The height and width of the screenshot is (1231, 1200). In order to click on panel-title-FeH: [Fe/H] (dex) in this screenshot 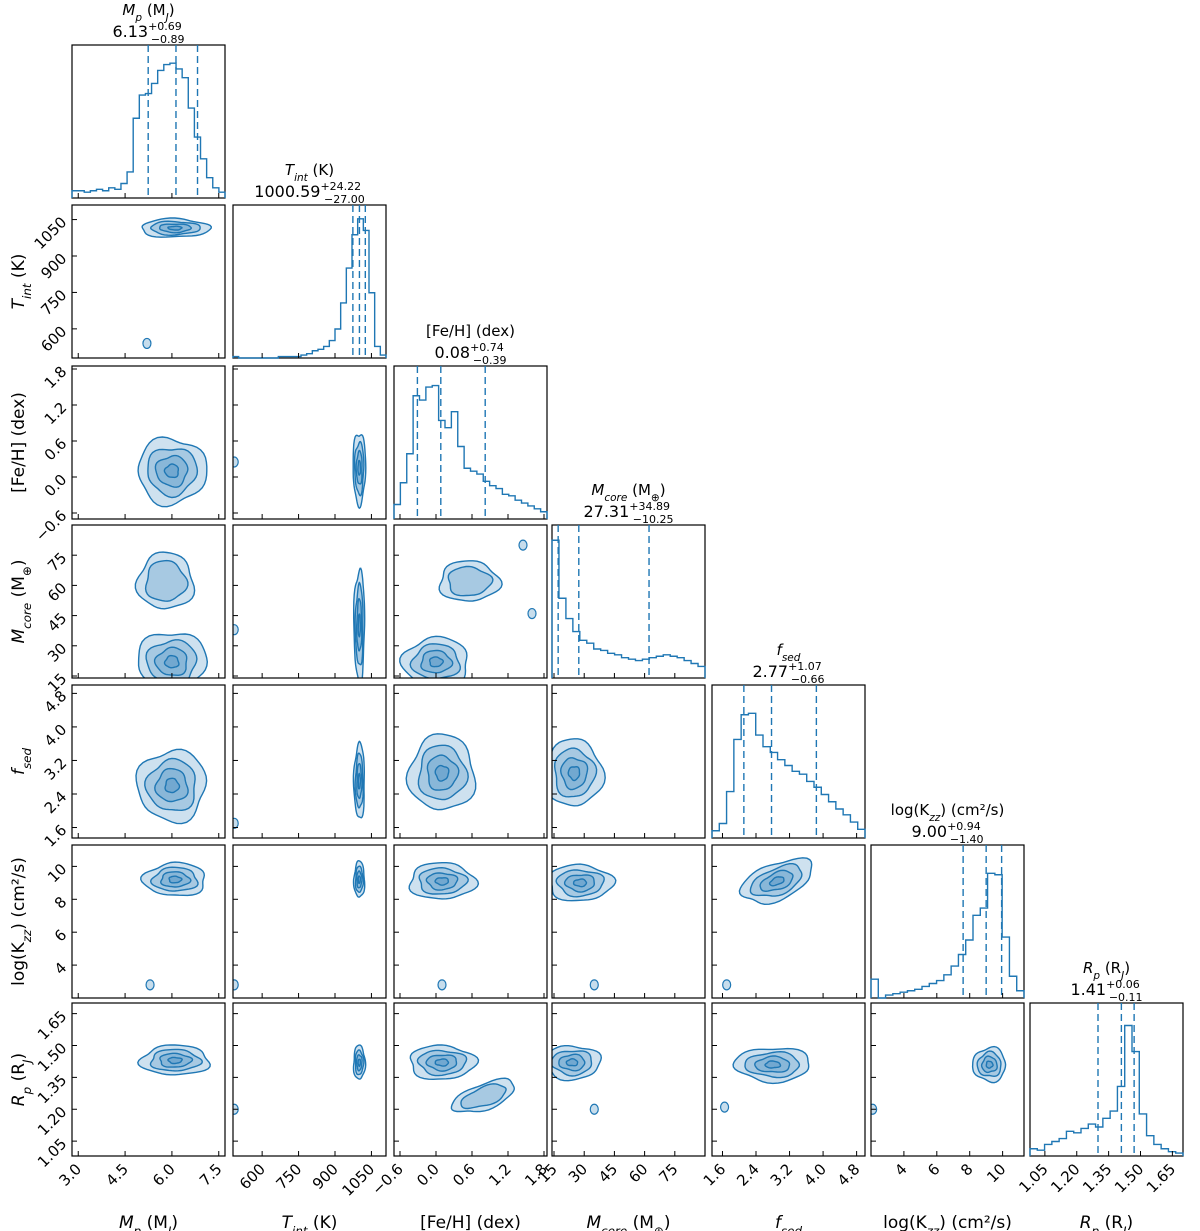, I will do `click(470, 331)`.